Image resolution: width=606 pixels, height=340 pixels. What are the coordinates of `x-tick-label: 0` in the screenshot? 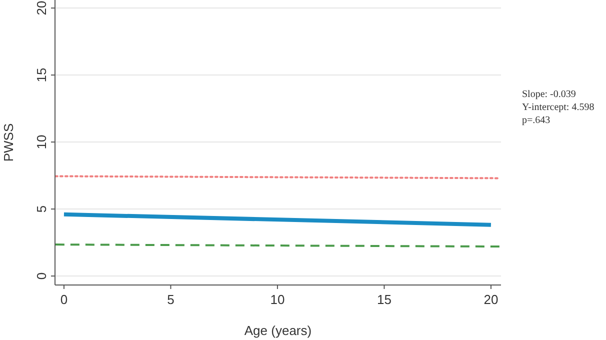 It's located at (64, 299).